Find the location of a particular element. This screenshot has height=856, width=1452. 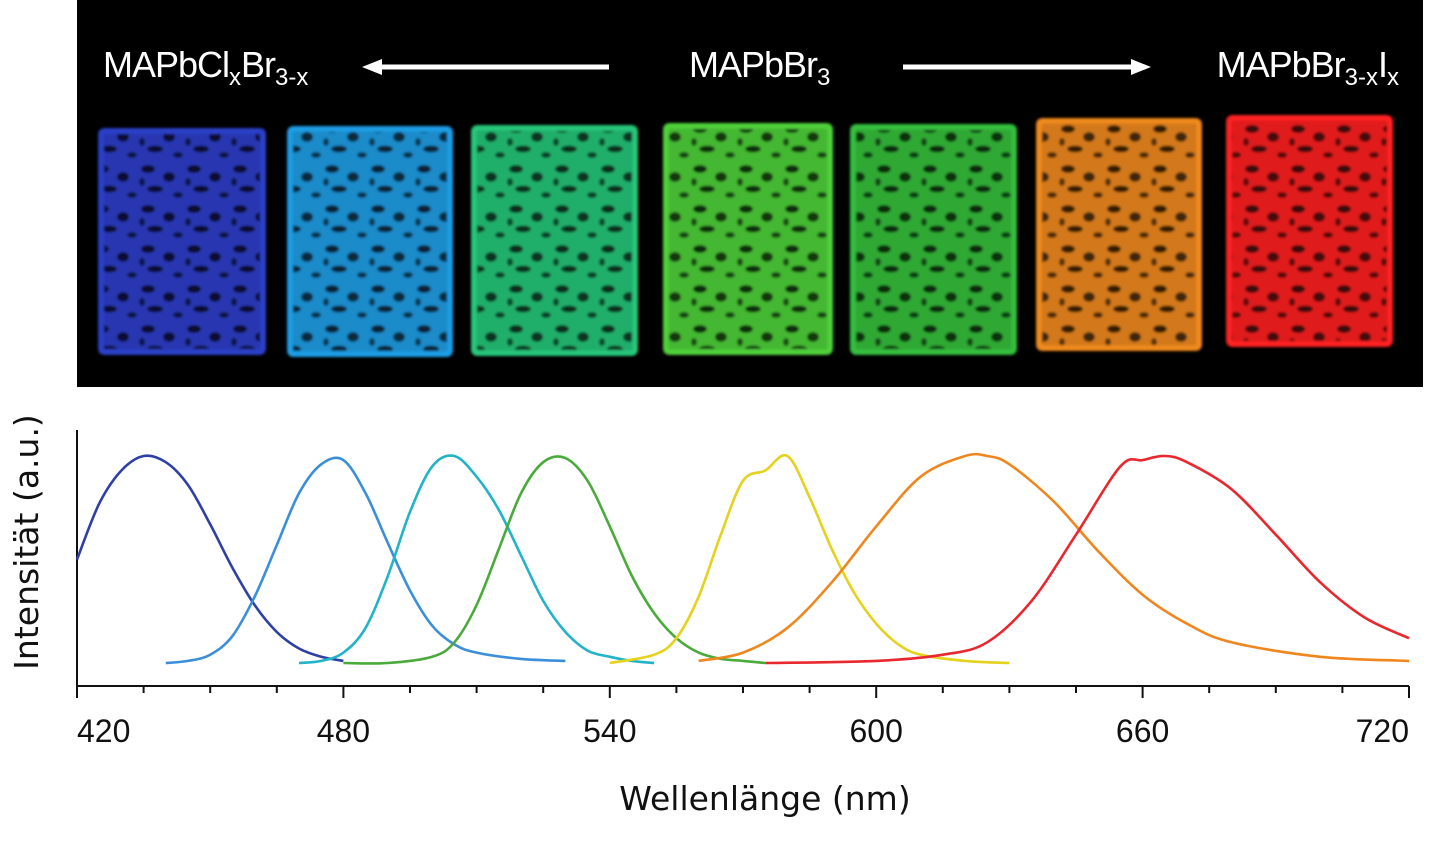

x-ticks: 420 480 540 600 660 720 is located at coordinates (743, 717).